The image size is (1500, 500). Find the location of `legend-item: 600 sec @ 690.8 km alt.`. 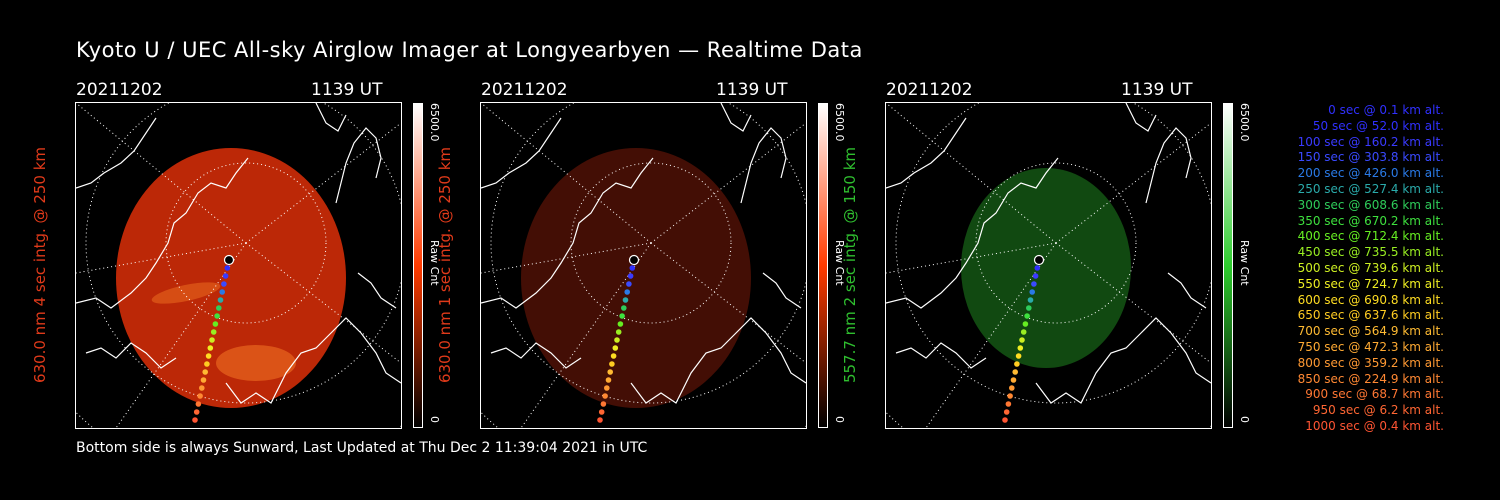

legend-item: 600 sec @ 690.8 km alt. is located at coordinates (1370, 299).